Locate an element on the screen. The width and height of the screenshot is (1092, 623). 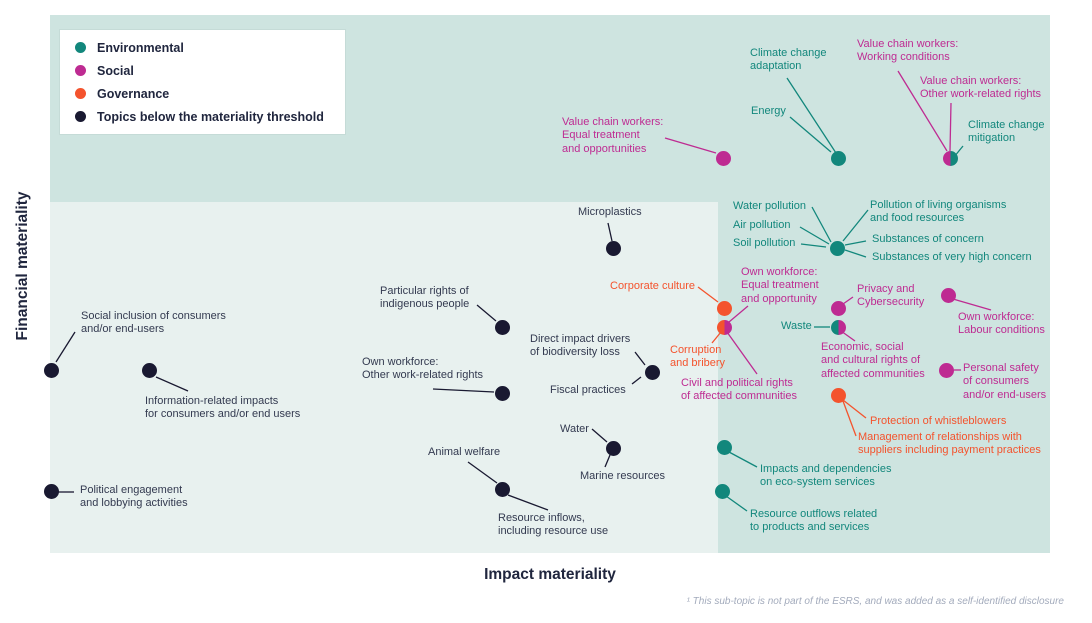
point-animal-welfare-resource-inflows is located at coordinates (502, 489).